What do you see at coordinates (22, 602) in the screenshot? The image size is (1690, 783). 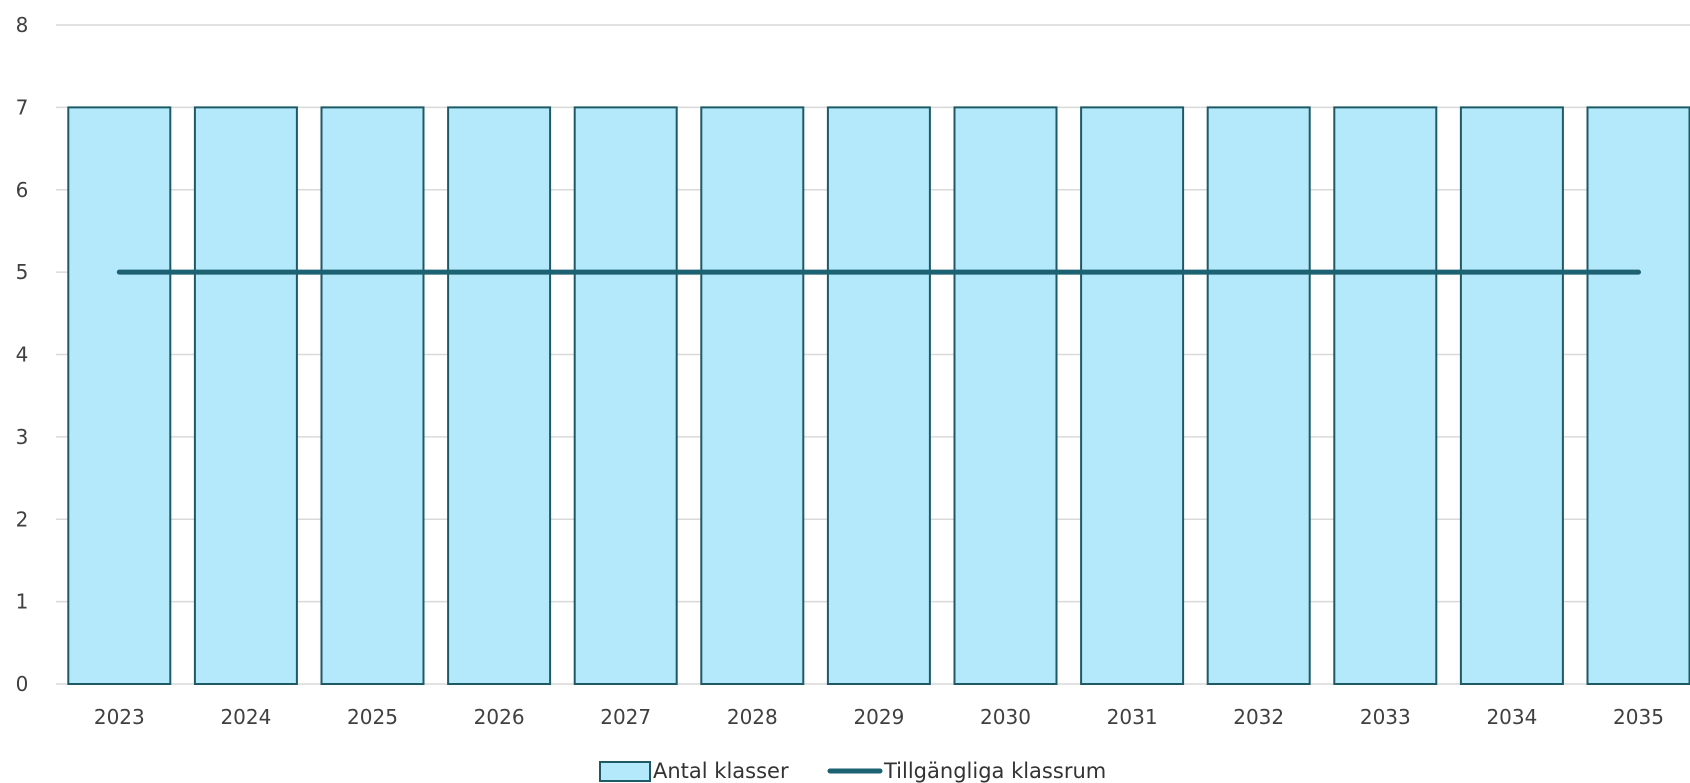 I see `y-tick-label: 1` at bounding box center [22, 602].